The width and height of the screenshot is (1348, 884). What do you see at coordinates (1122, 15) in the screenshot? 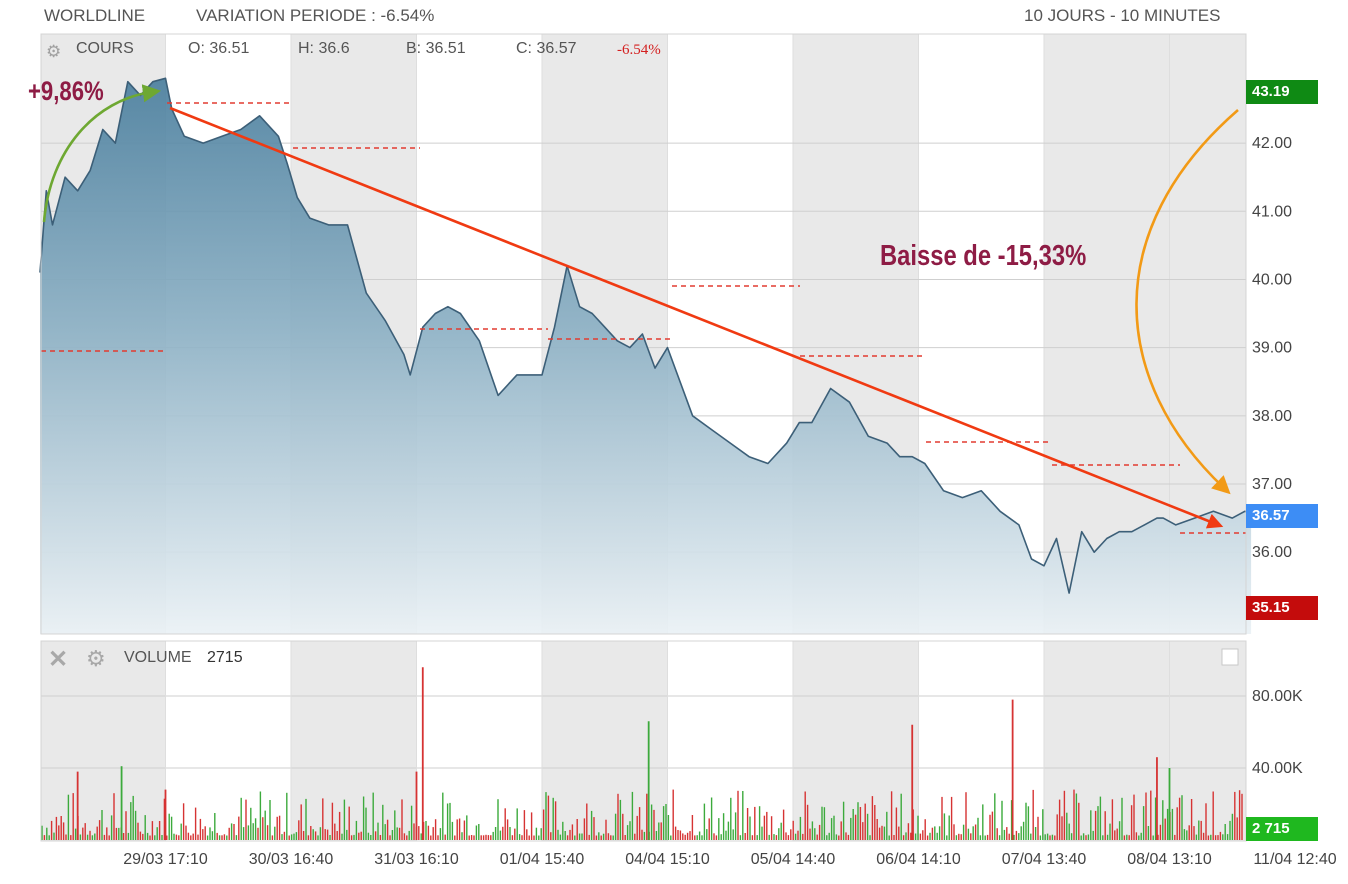
I see `period-selector: 10 JOURS - 10 MINUTES` at bounding box center [1122, 15].